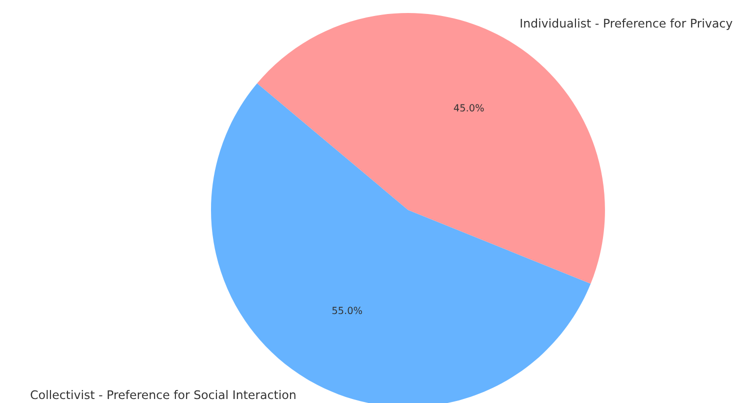  Describe the element at coordinates (626, 24) in the screenshot. I see `slice-label: Individualist - Preference for Privacy` at that location.